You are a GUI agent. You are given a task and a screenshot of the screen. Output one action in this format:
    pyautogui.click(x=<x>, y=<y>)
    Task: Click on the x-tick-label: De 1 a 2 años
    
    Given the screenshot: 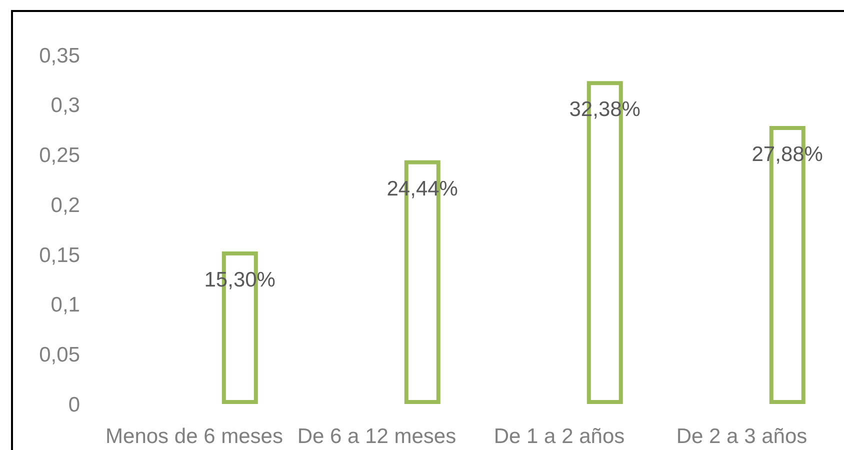 What is the action you would take?
    pyautogui.click(x=559, y=436)
    